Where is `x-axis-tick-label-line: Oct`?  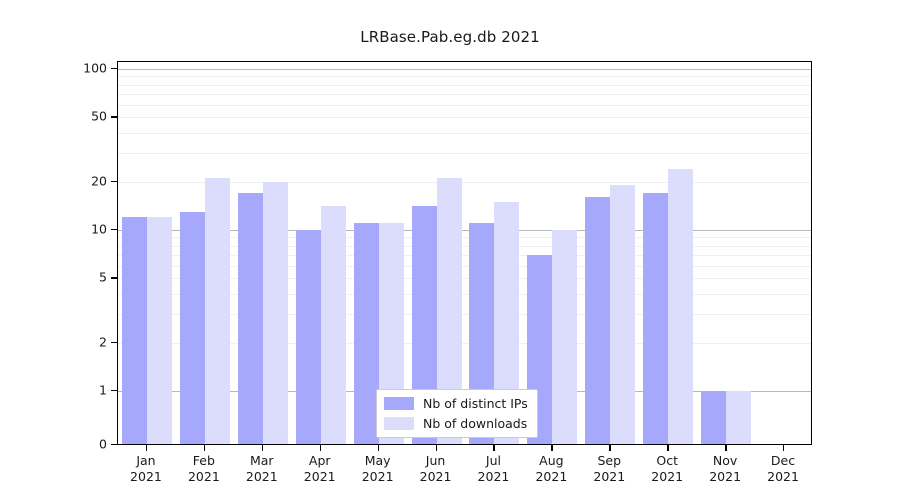
x-axis-tick-label-line: Oct is located at coordinates (667, 460).